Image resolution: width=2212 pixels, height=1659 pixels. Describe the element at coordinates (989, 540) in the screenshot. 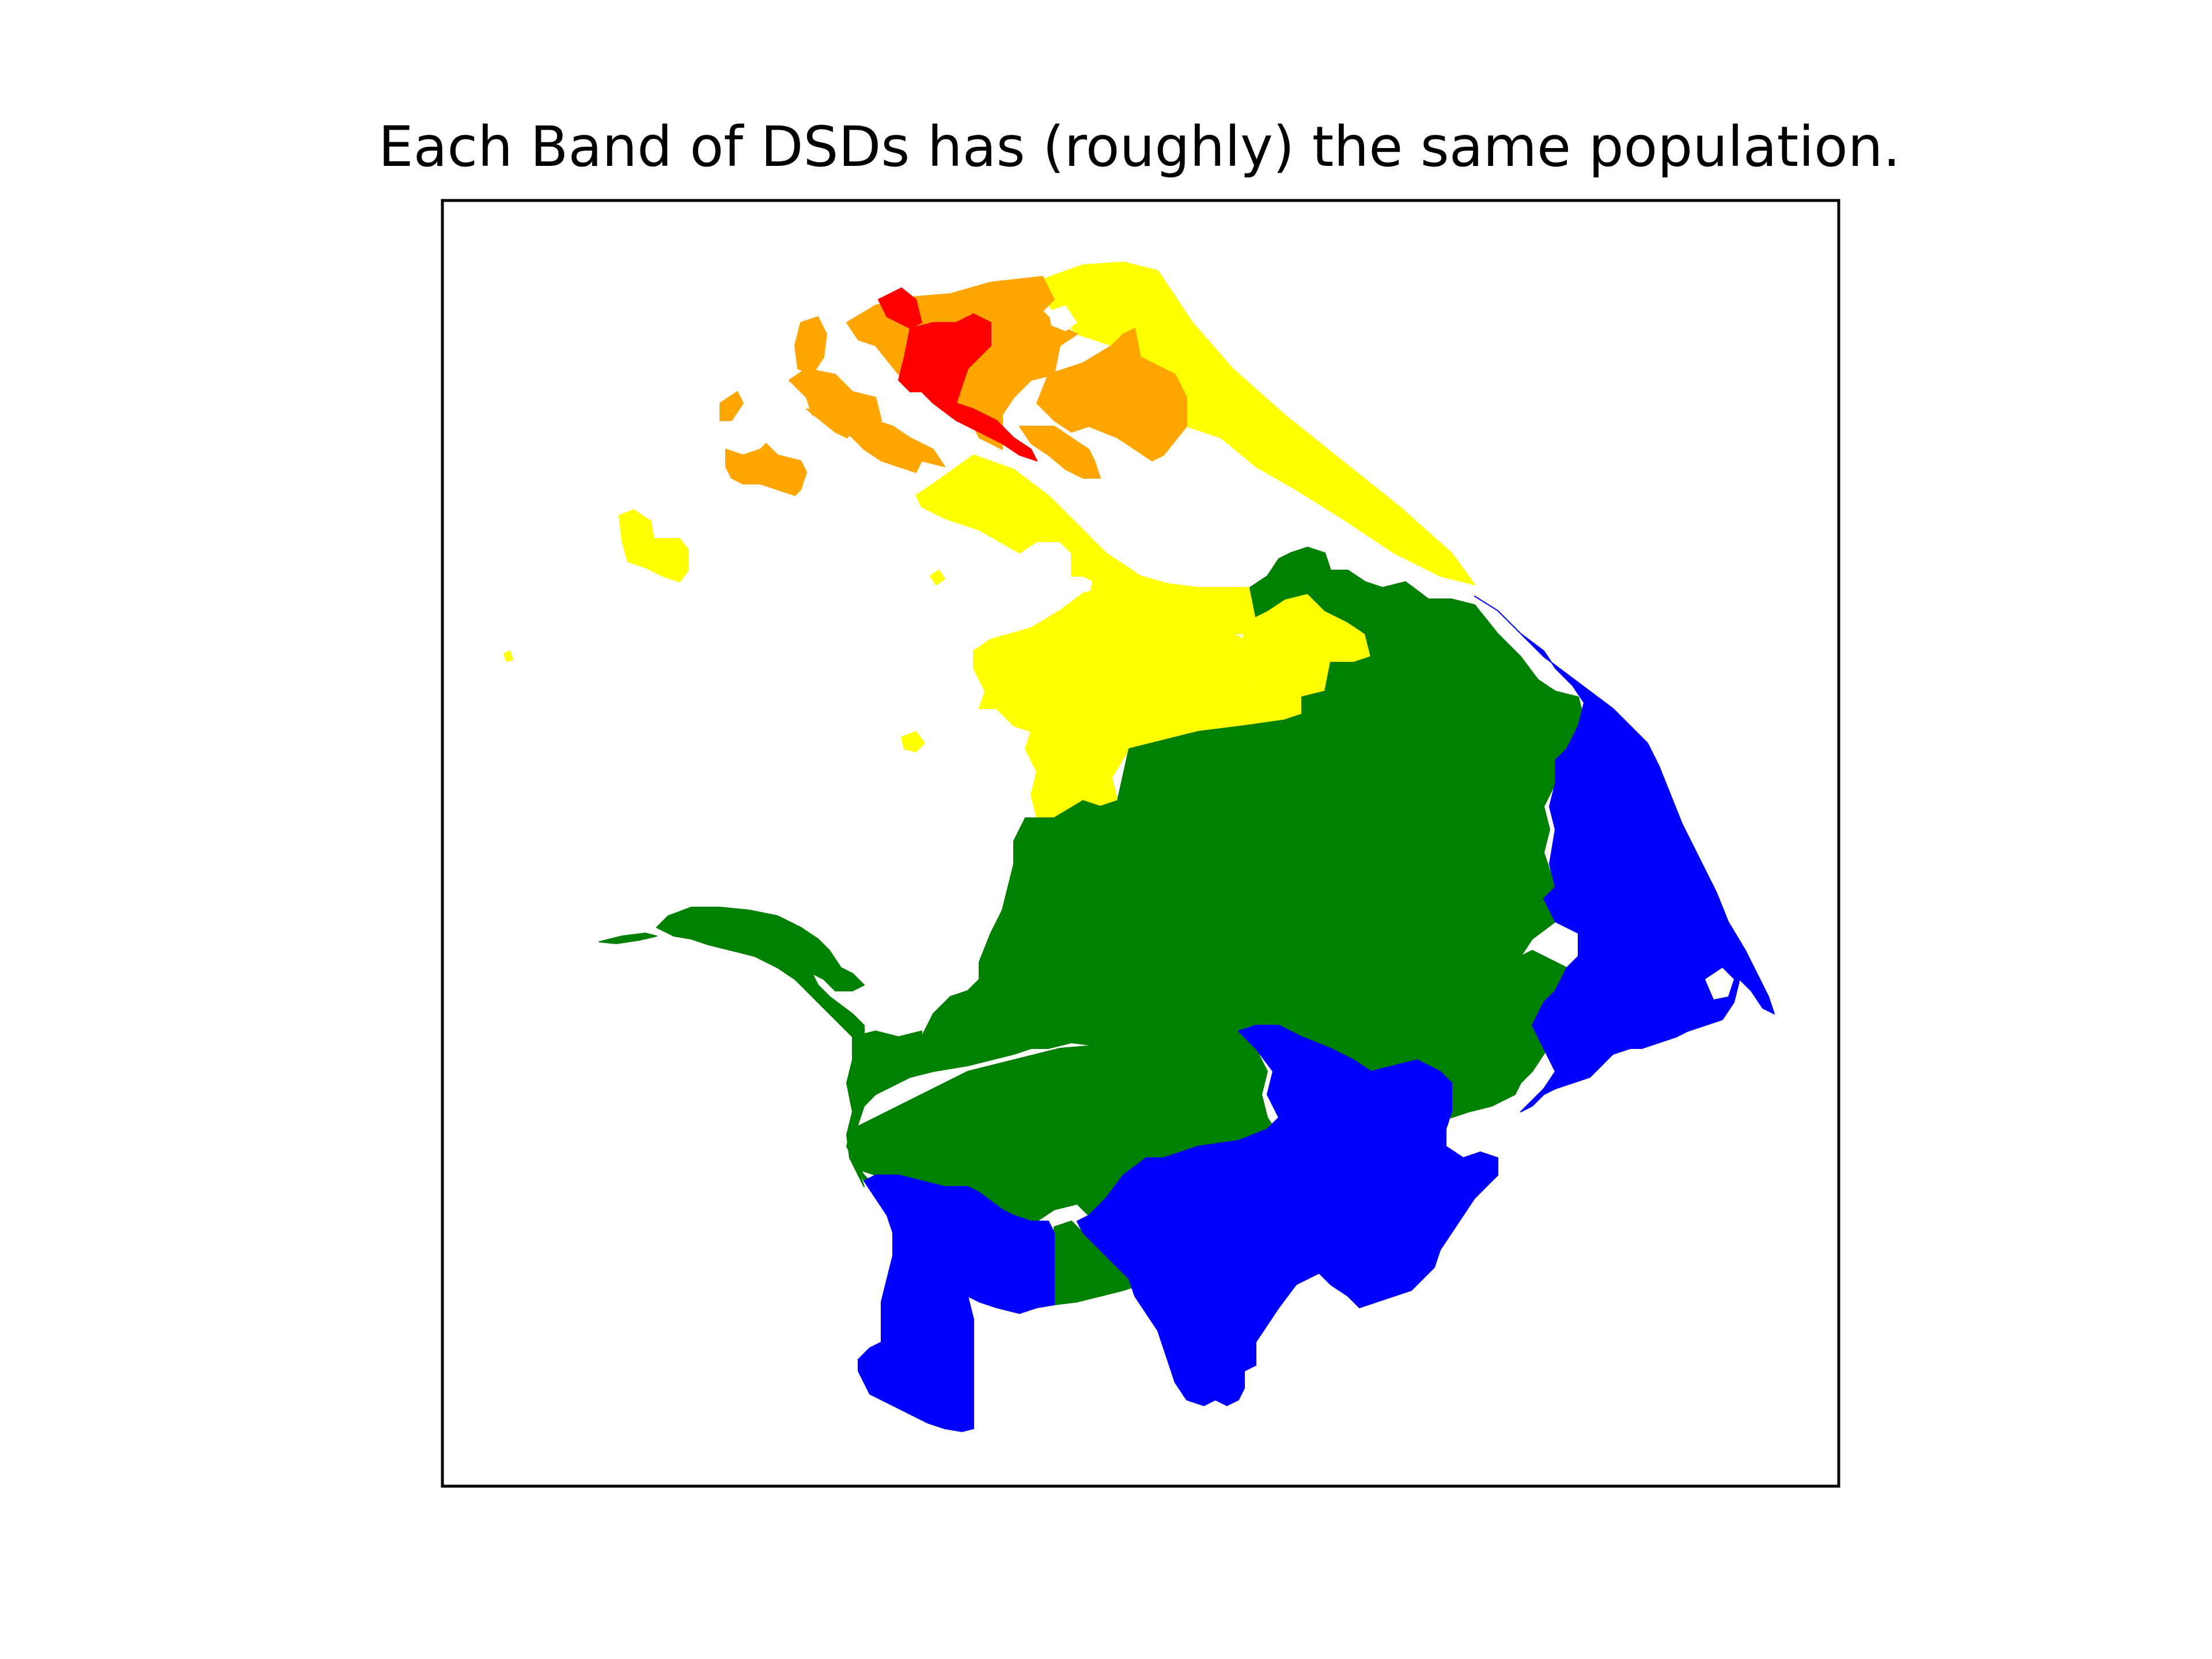

I see `band-yellow` at that location.